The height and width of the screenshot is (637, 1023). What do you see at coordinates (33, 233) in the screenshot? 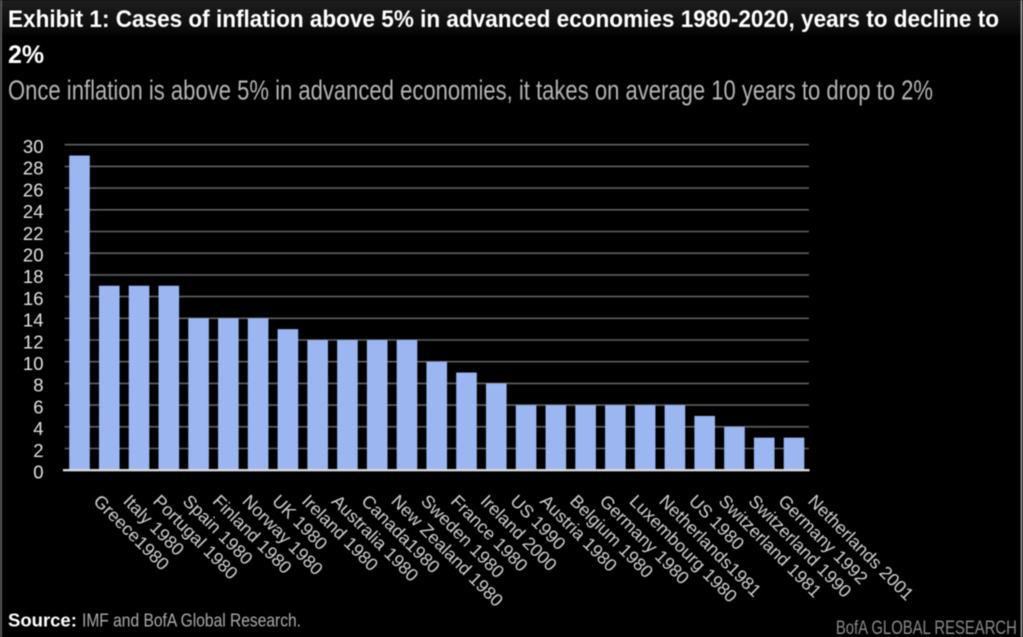
I see `svg-text: 22` at bounding box center [33, 233].